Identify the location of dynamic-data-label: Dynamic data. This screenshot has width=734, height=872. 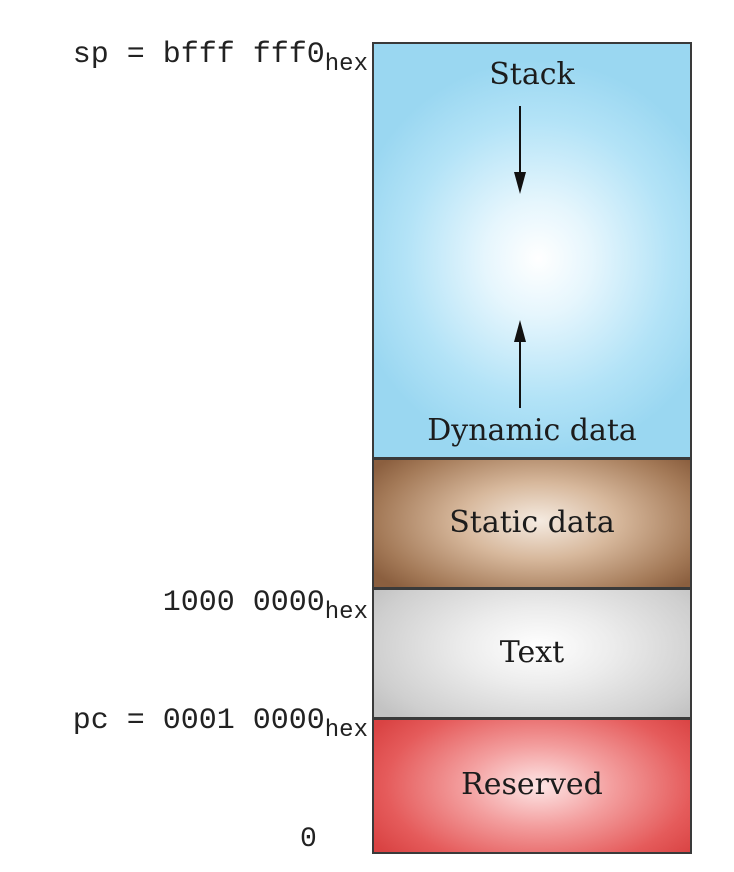
(532, 430).